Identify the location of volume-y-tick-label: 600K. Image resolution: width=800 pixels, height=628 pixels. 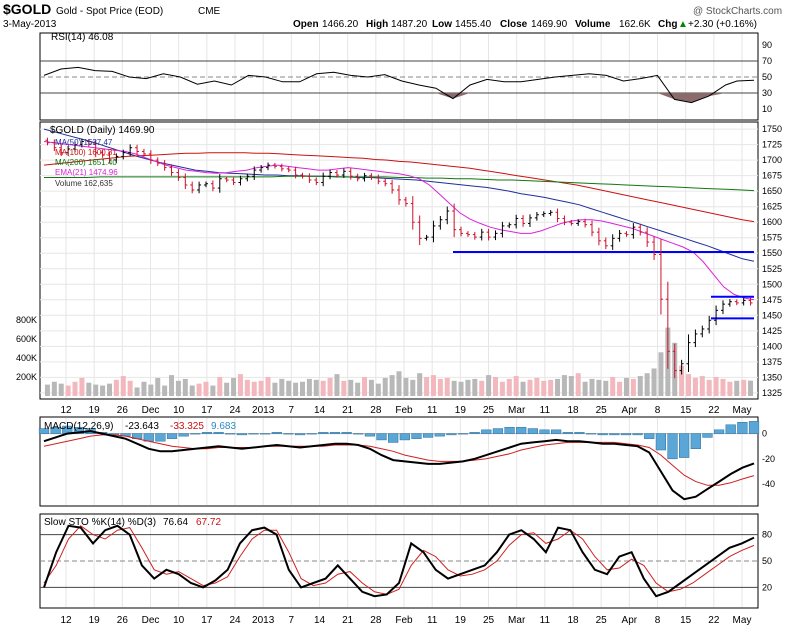
(26, 339).